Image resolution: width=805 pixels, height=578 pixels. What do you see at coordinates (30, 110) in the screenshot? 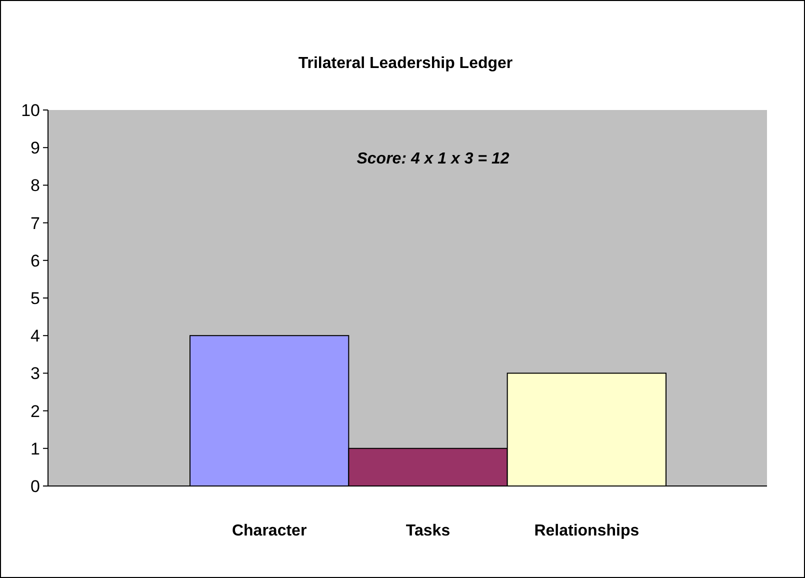
I see `y-tick-label: 10` at bounding box center [30, 110].